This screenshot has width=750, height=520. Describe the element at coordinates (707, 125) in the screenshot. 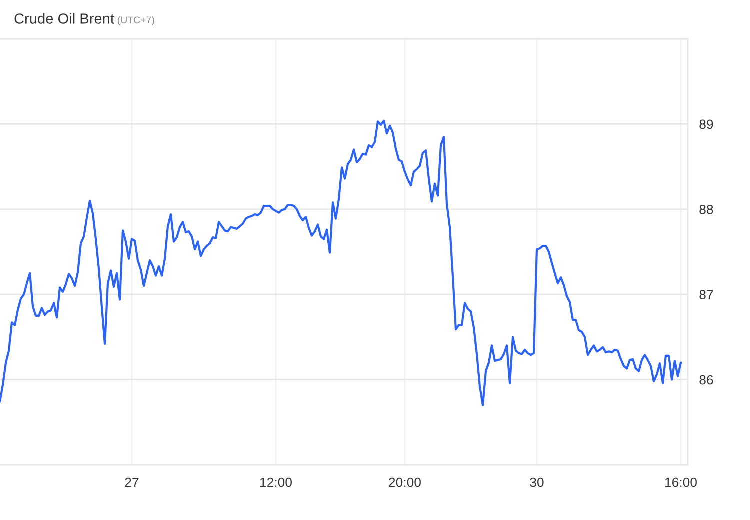

I see `y-tick-label: 89` at that location.